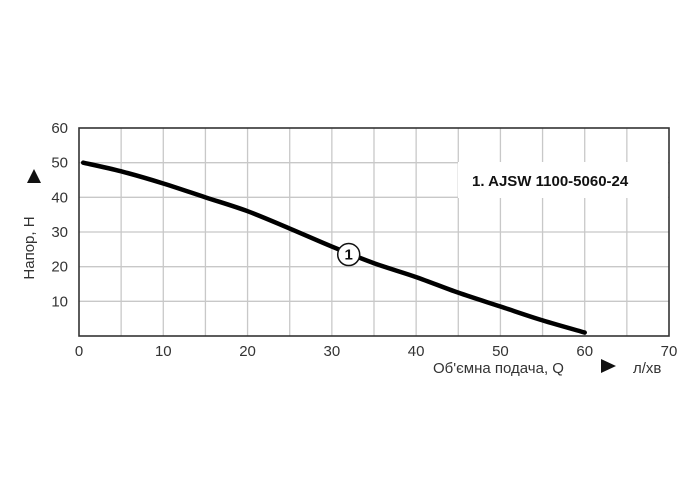  What do you see at coordinates (34, 176) in the screenshot?
I see `y-axis-arrow-icon` at bounding box center [34, 176].